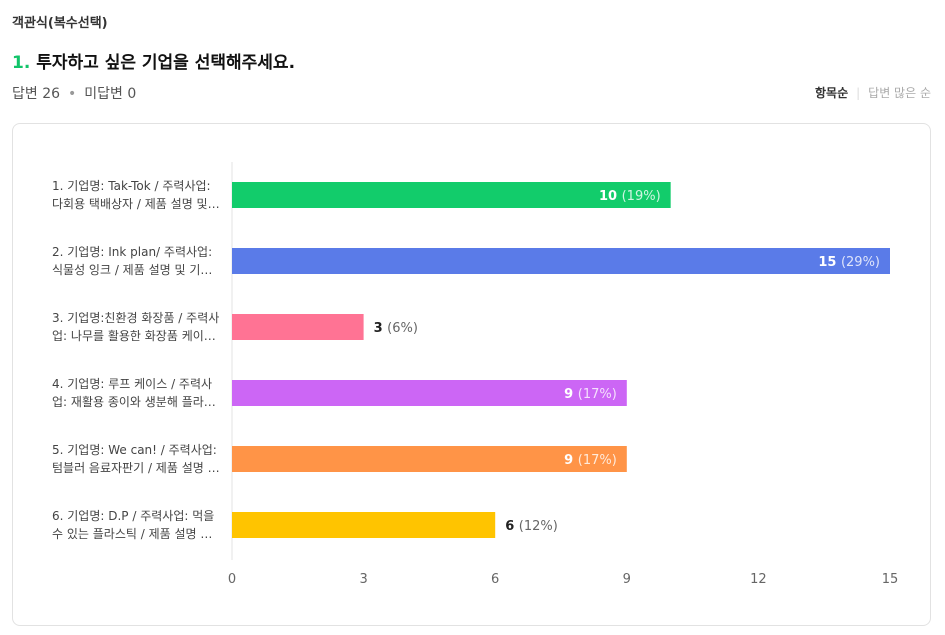 This screenshot has width=945, height=635. I want to click on x-tick-label: 9, so click(627, 579).